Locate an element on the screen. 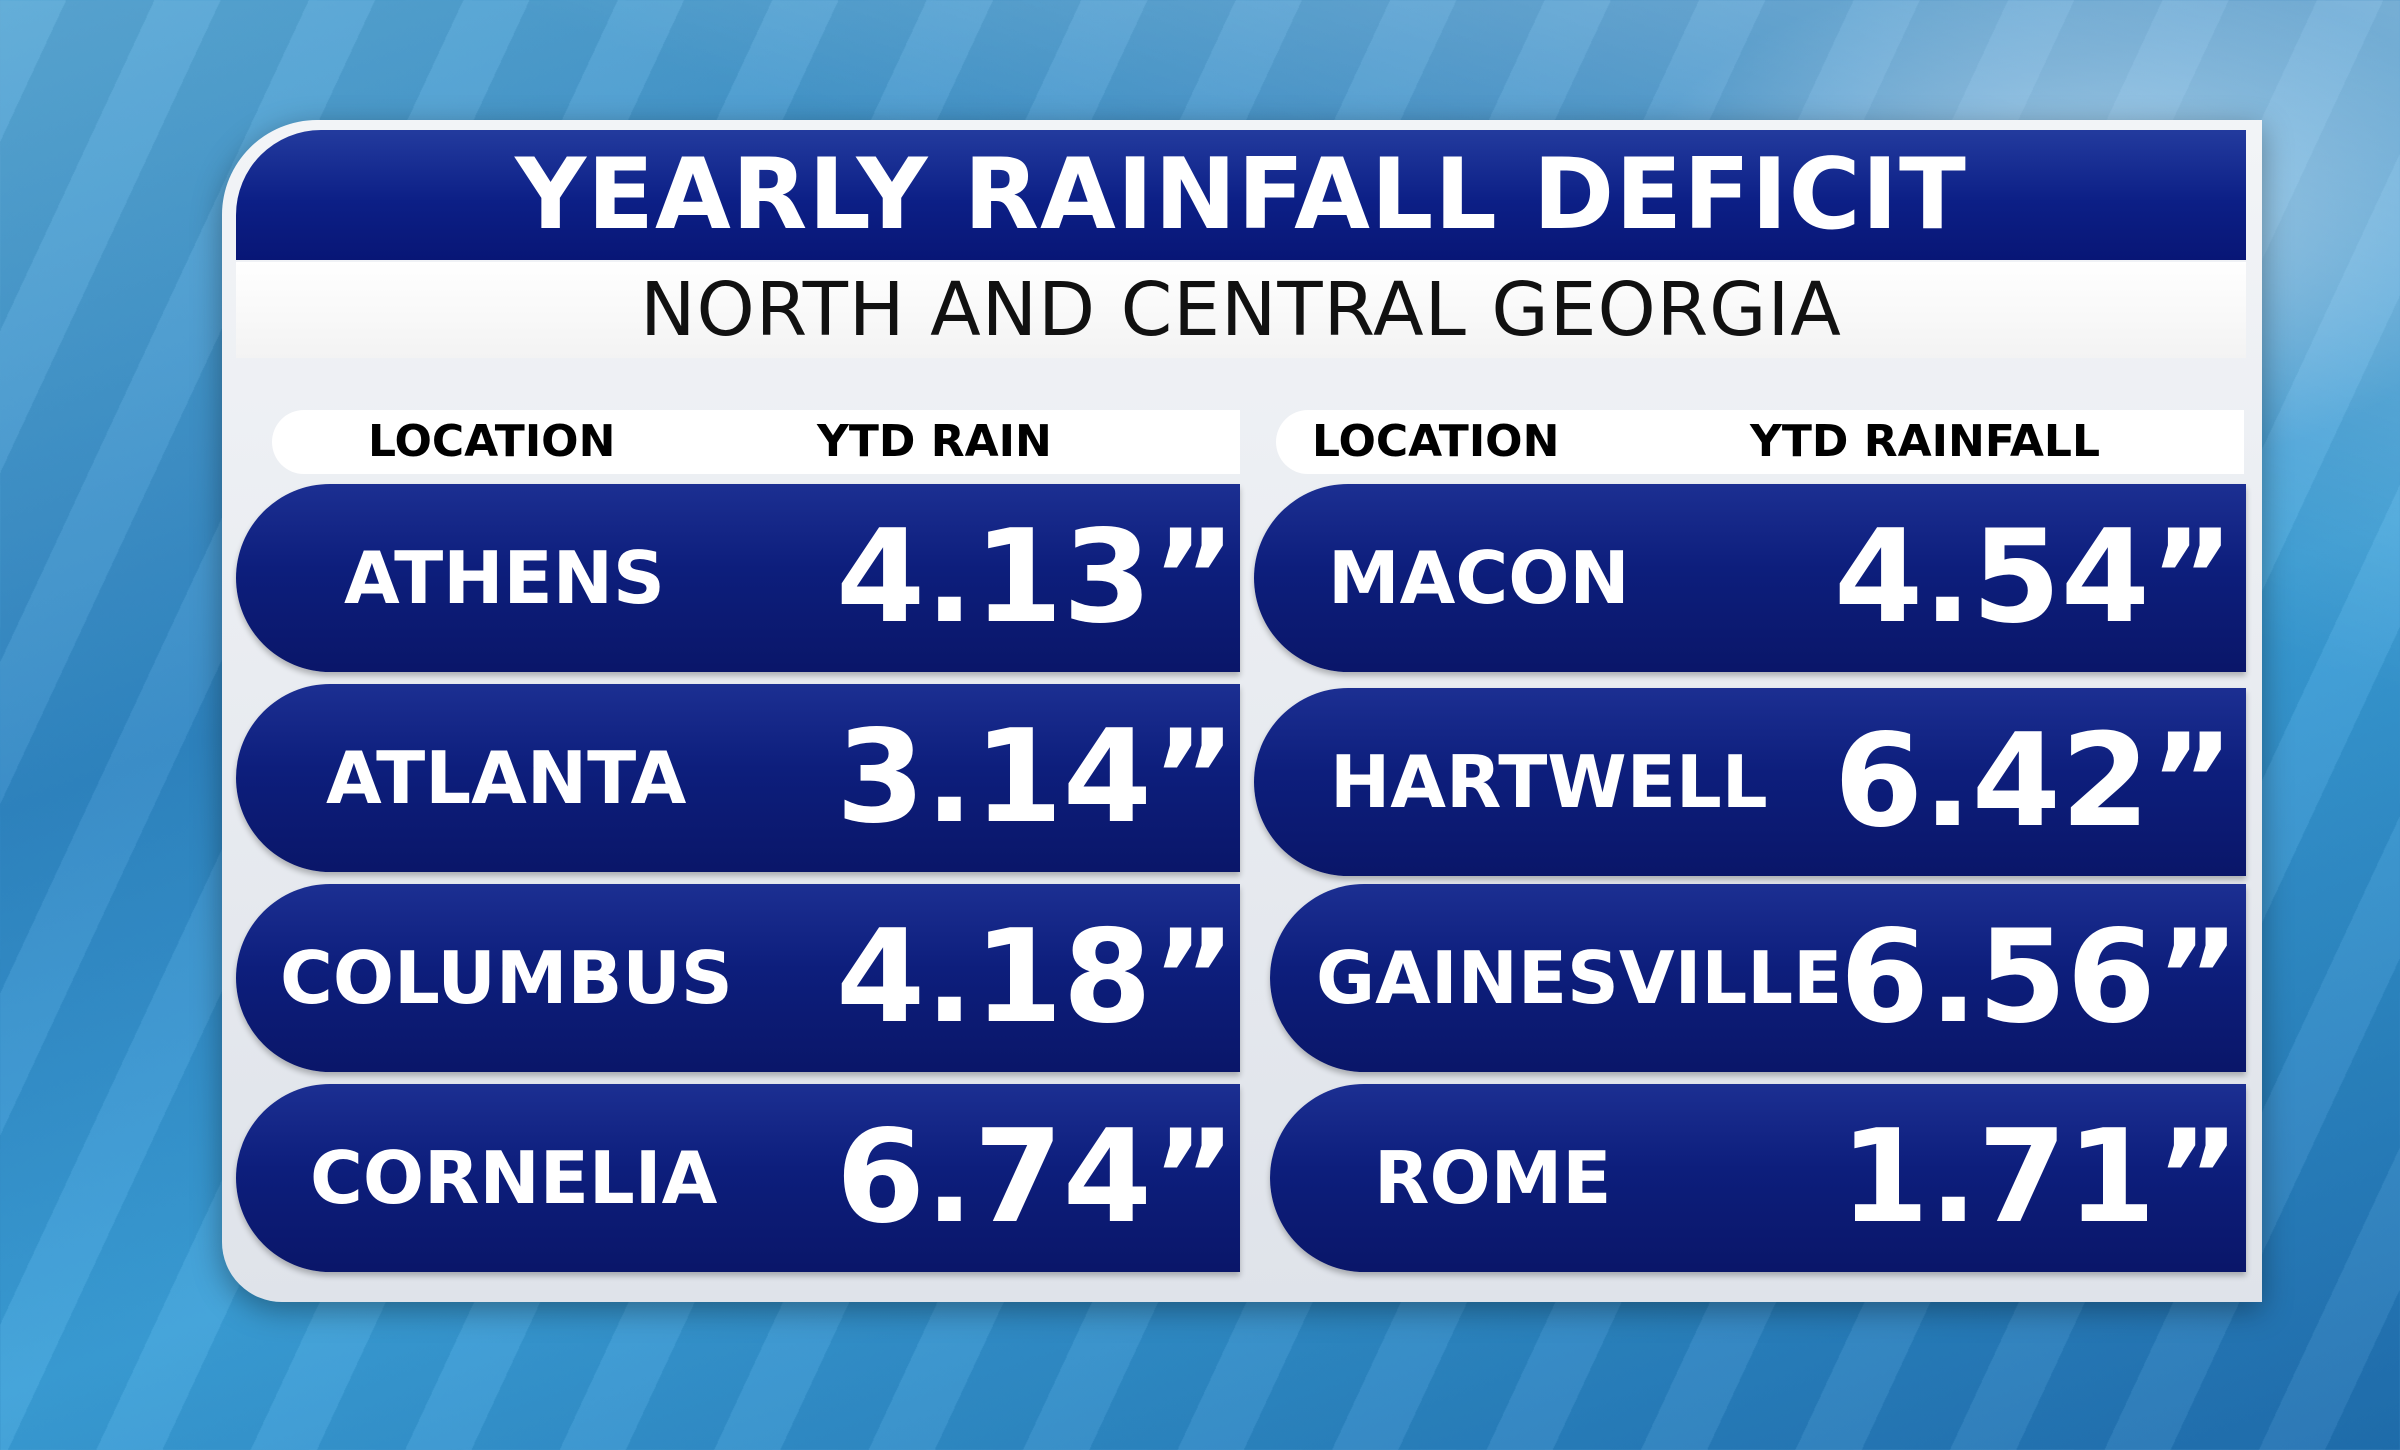  row-deficit: 4.54” is located at coordinates (2034, 577).